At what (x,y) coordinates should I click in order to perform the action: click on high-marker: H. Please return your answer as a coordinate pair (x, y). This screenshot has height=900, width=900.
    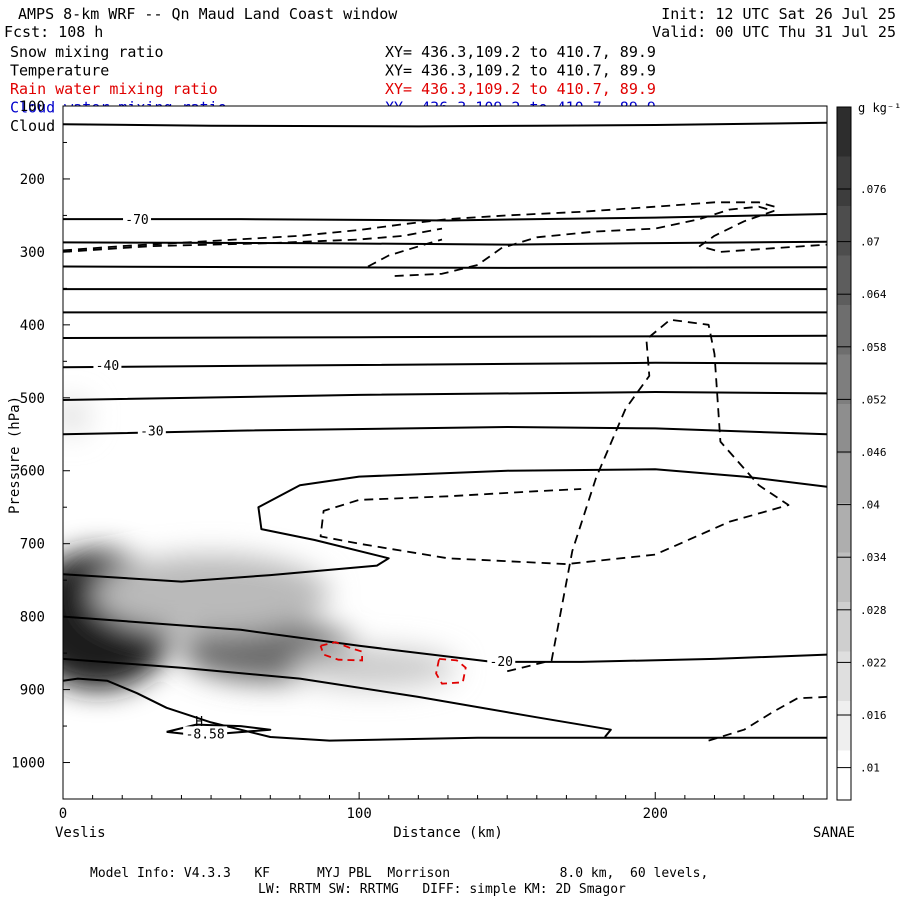
    Looking at the image, I should click on (199, 722).